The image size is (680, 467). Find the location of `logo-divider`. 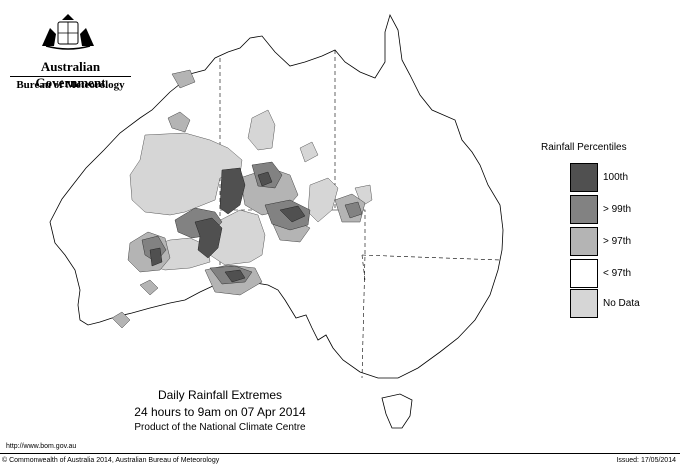

logo-divider is located at coordinates (70, 76).